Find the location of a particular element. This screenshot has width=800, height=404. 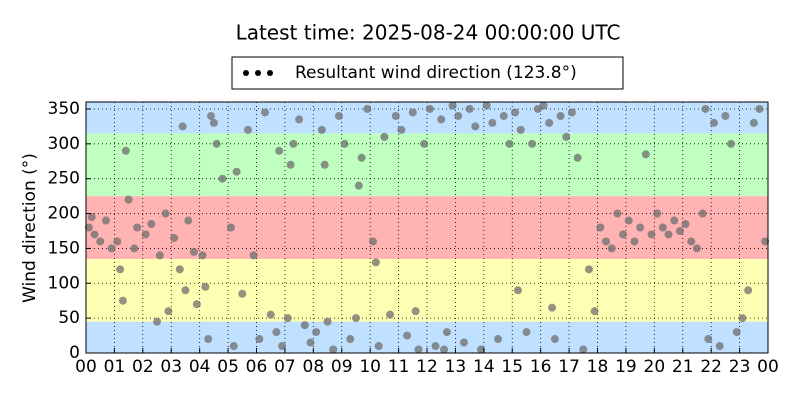

x-tick-label: 10 is located at coordinates (370, 367).